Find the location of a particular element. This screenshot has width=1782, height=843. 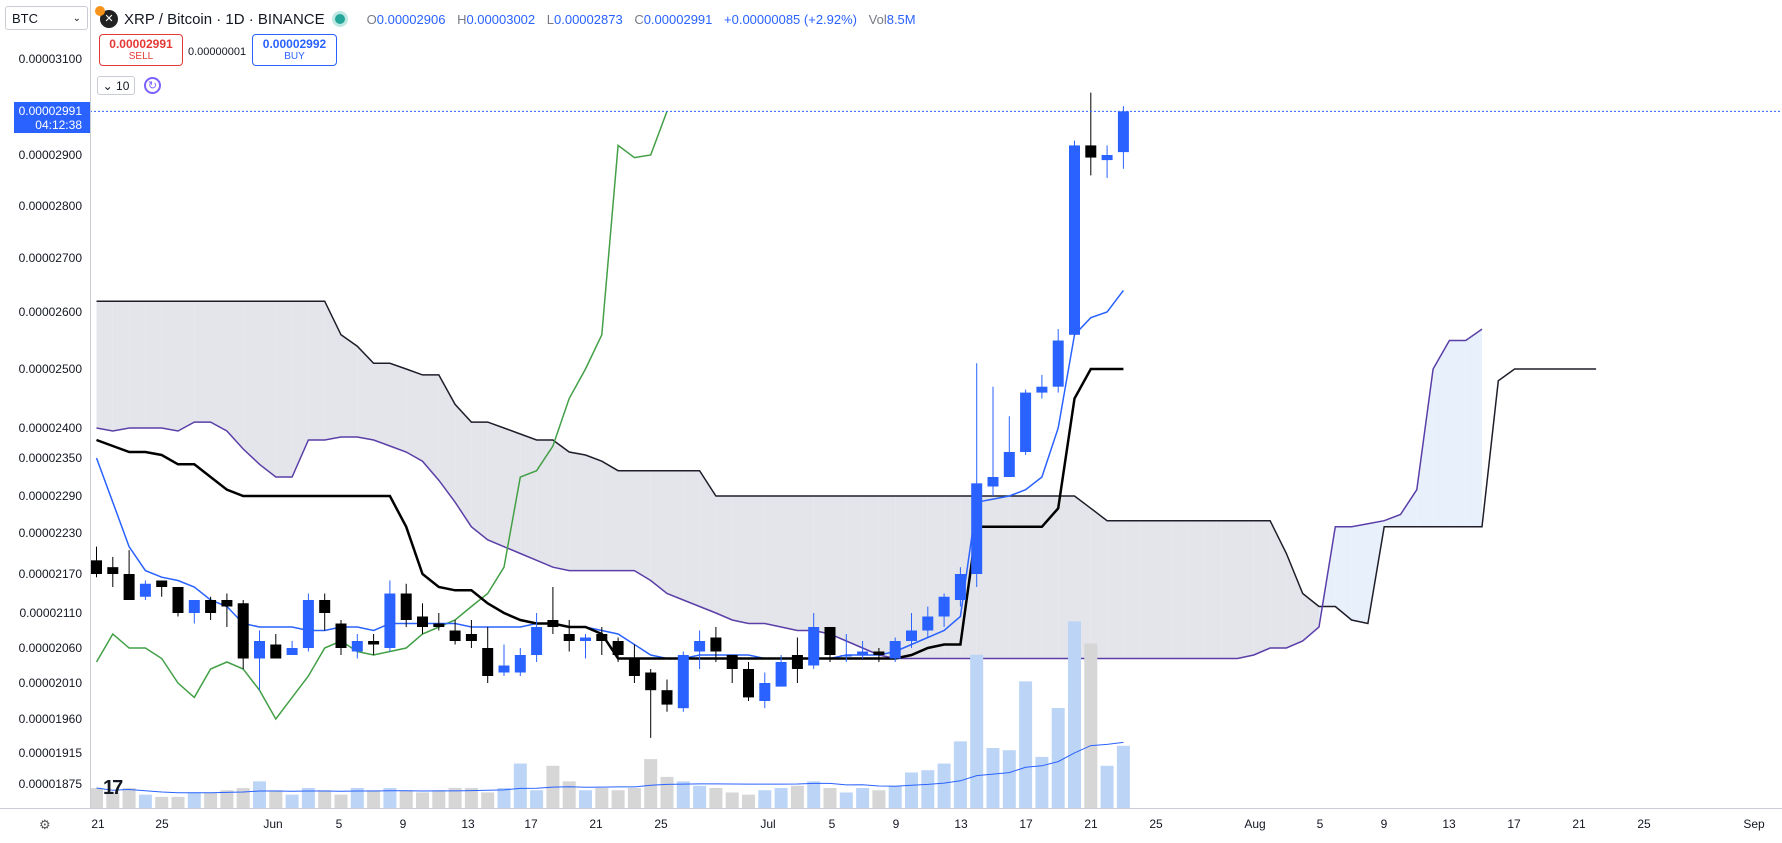

time-tick-label: Jul is located at coordinates (767, 824).